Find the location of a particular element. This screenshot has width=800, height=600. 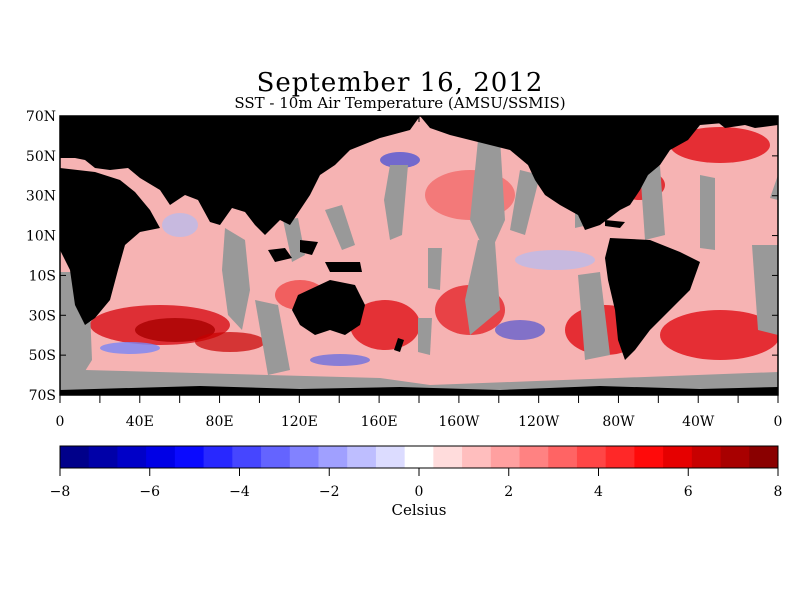

lon-label: 120E is located at coordinates (299, 422).